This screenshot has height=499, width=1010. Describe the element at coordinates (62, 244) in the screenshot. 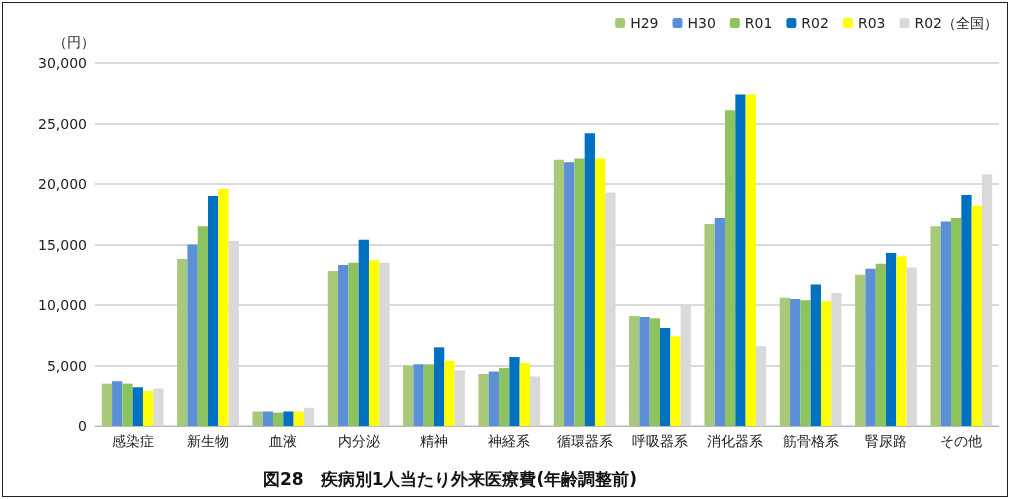

I see `y-tick-label: 15,000` at that location.